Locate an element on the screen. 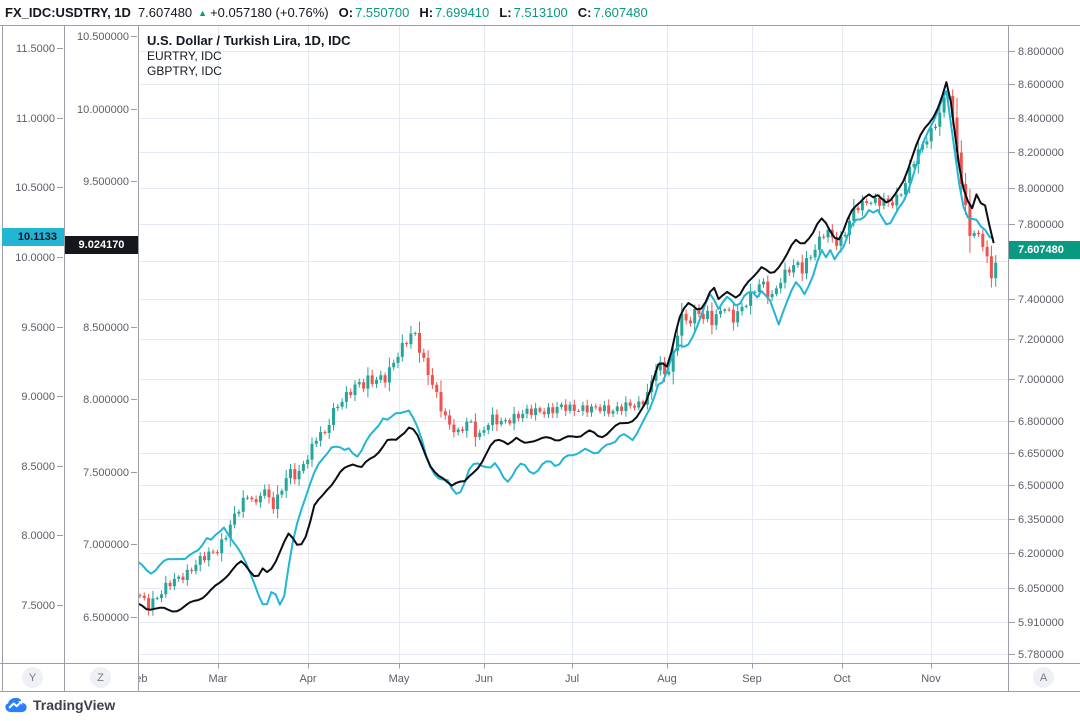 This screenshot has height=721, width=1080. price-scale-gbptry is located at coordinates (32, 344).